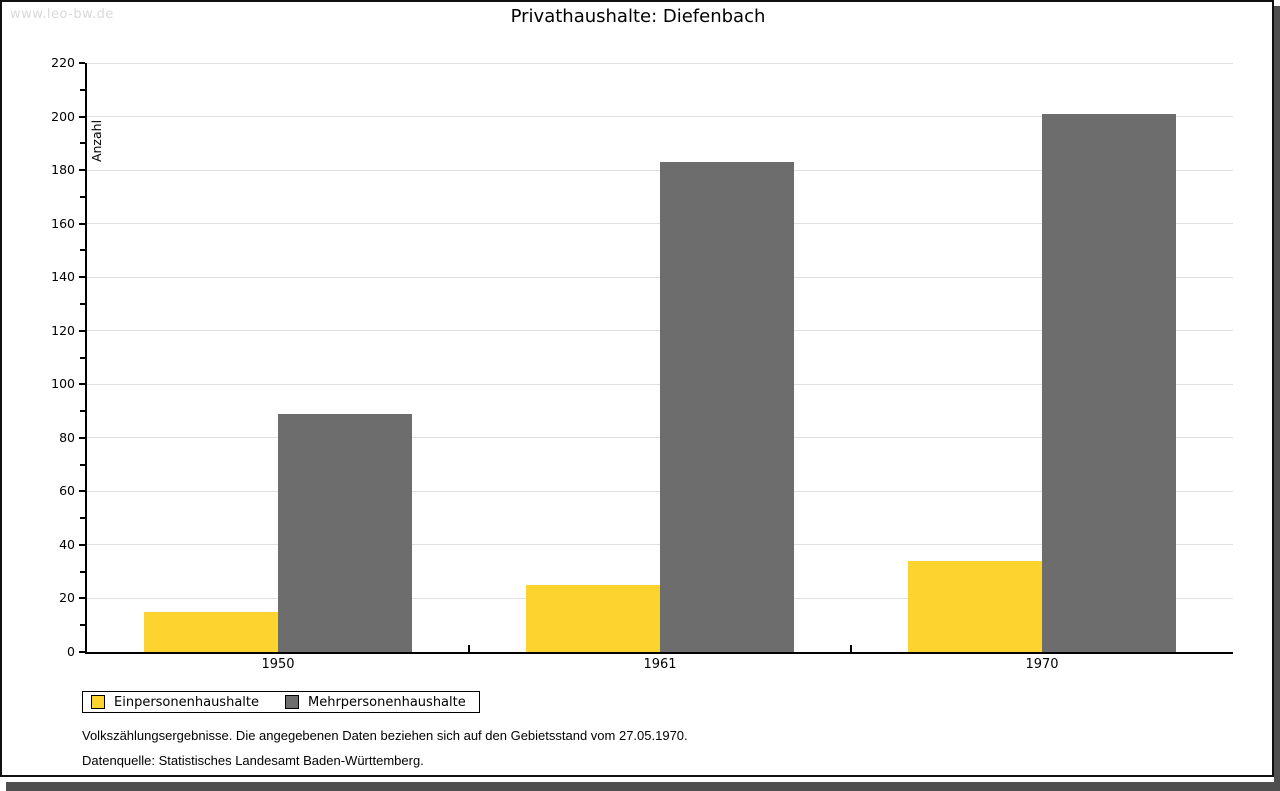 The image size is (1280, 791). What do you see at coordinates (71, 651) in the screenshot?
I see `y-tick-label-0: 0` at bounding box center [71, 651].